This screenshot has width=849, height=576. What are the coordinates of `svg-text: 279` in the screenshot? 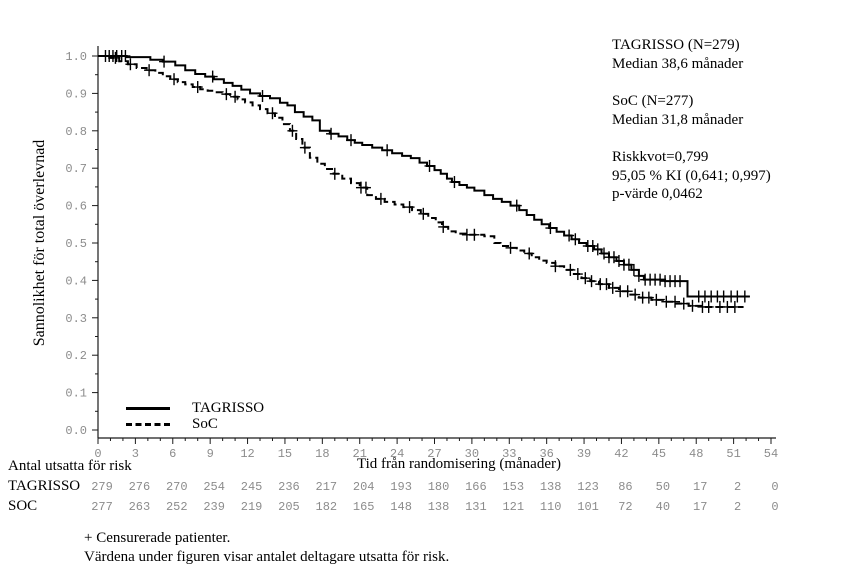 It's located at (102, 487).